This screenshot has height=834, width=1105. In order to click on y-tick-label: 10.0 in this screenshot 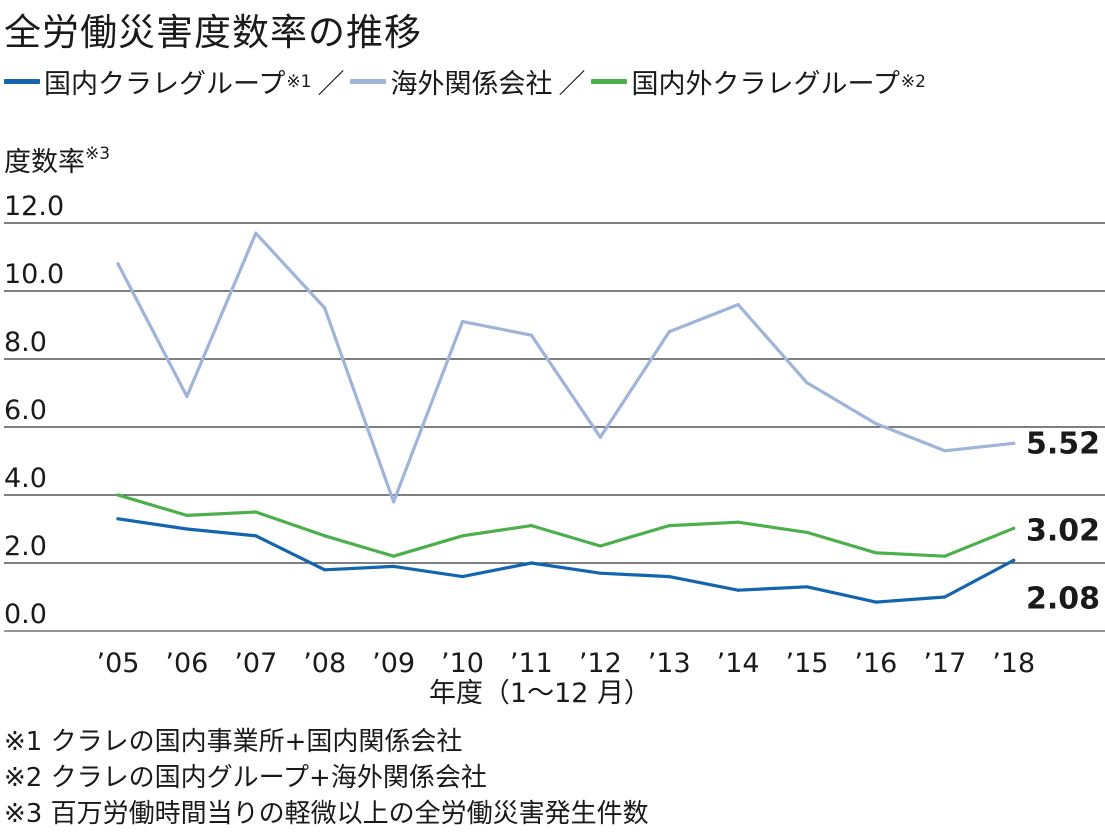, I will do `click(34, 274)`.